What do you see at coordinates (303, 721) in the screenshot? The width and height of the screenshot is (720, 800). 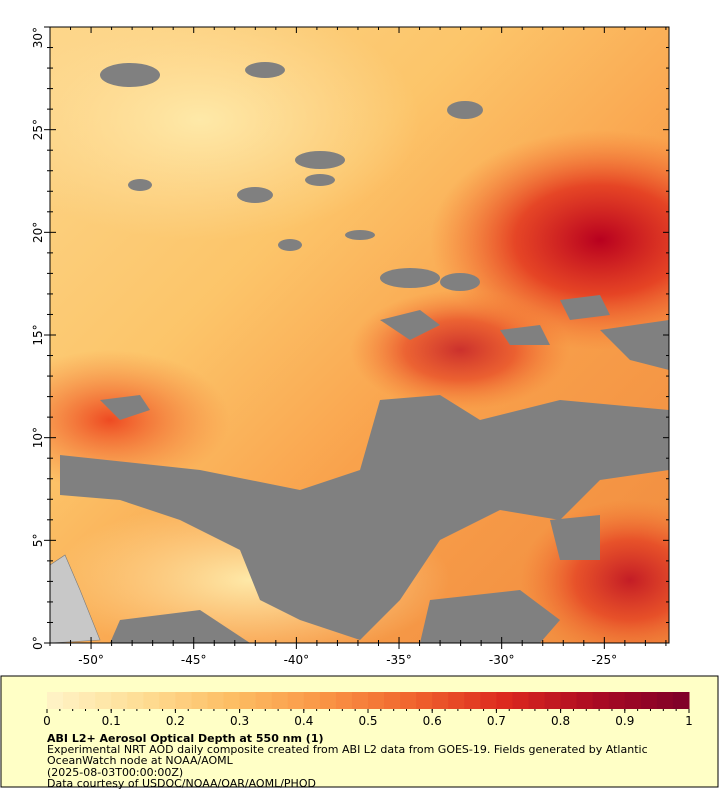 I see `colorbar-label: 0.4` at bounding box center [303, 721].